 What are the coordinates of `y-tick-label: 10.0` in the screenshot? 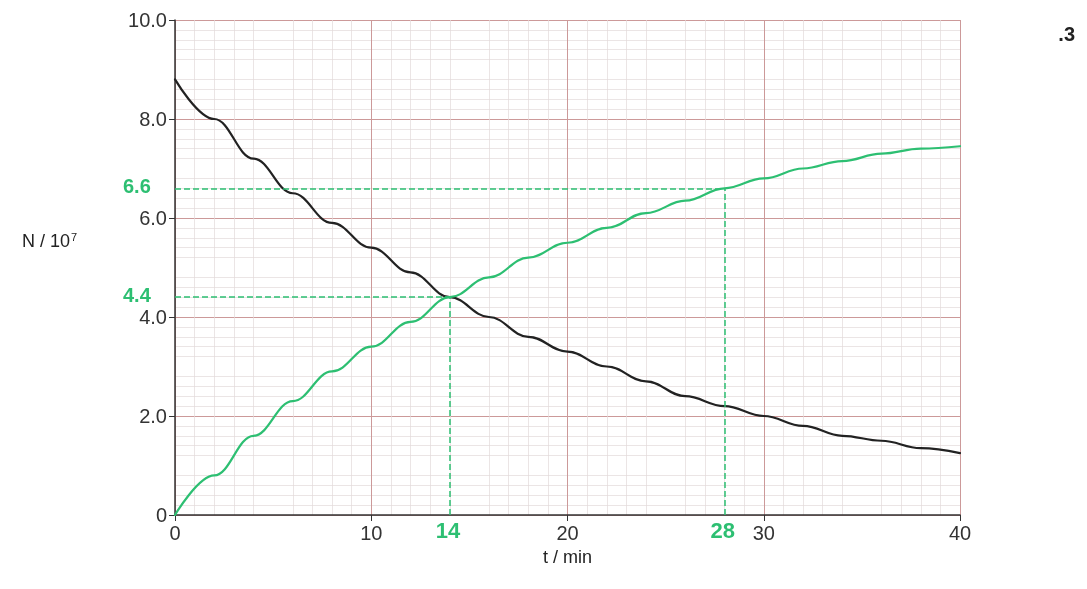 It's located at (147, 20).